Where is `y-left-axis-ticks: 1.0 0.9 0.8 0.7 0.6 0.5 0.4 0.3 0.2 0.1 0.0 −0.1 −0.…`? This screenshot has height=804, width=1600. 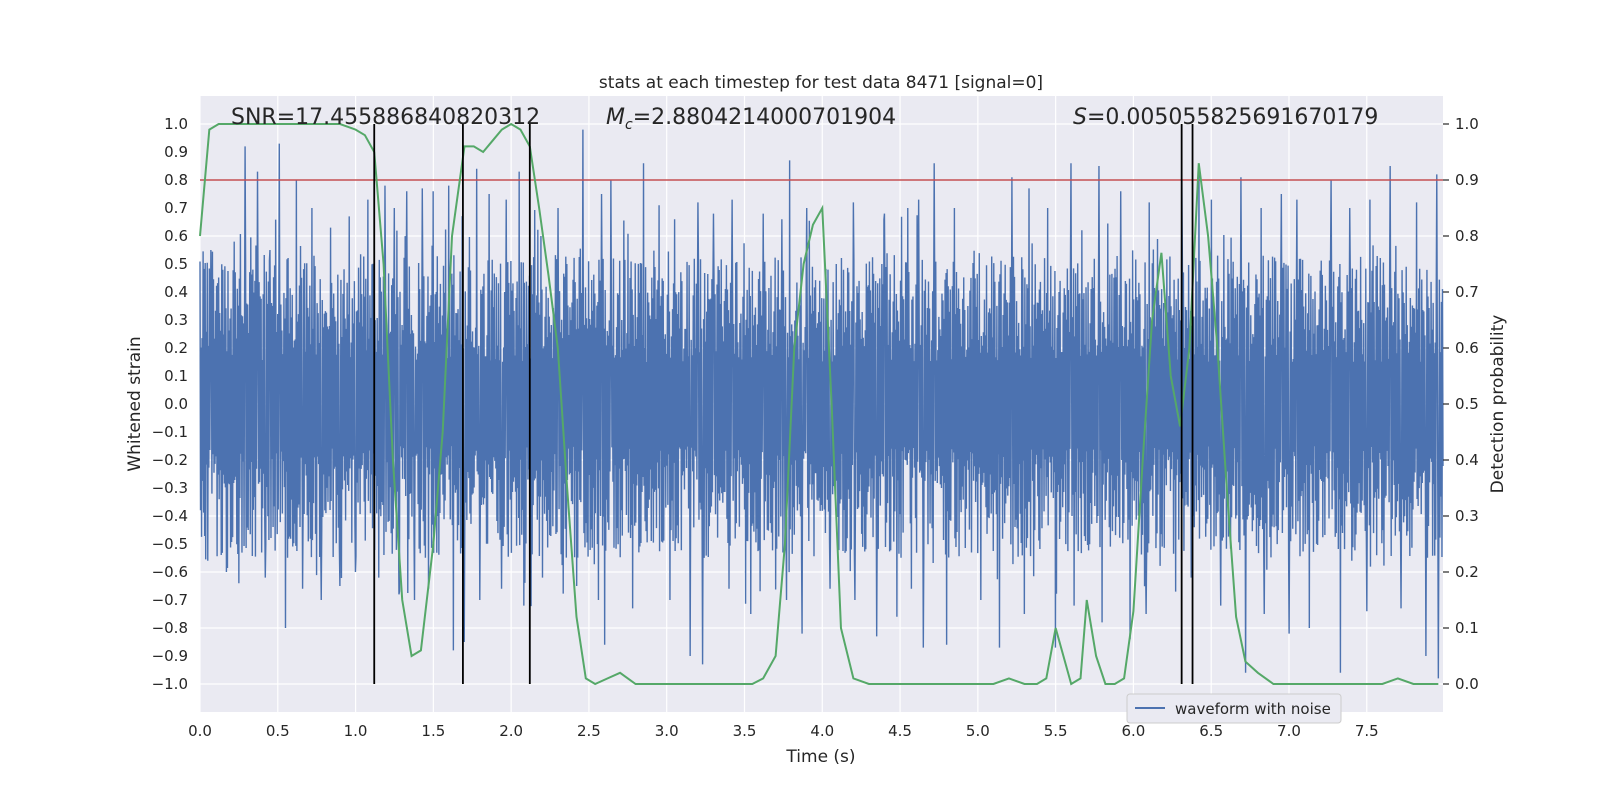
y-left-axis-ticks: 1.0 0.9 0.8 0.7 0.6 0.5 0.4 0.3 0.2 0.1 0.0 −0.1 −0.… is located at coordinates (170, 404).